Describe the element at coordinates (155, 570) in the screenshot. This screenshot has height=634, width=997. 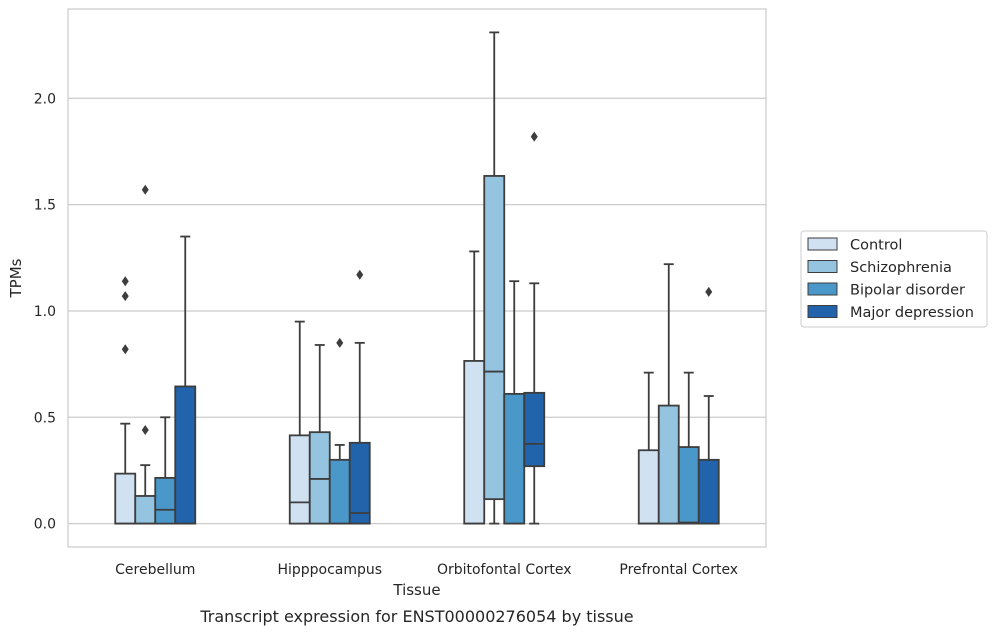
I see `x-tick-label: Cerebellum` at that location.